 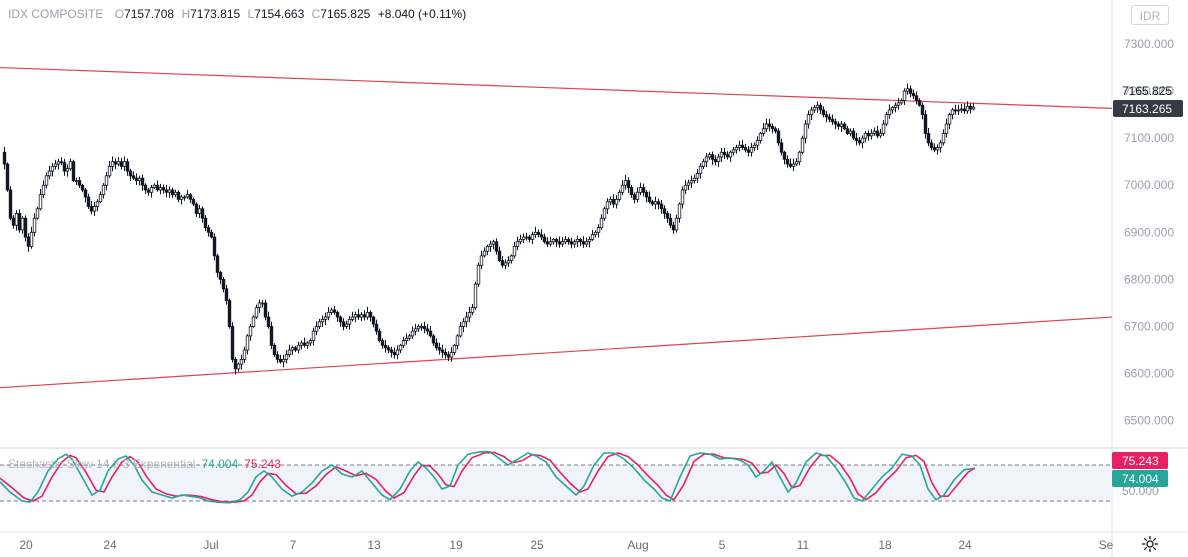 What do you see at coordinates (1150, 15) in the screenshot?
I see `currency-button: IDR` at bounding box center [1150, 15].